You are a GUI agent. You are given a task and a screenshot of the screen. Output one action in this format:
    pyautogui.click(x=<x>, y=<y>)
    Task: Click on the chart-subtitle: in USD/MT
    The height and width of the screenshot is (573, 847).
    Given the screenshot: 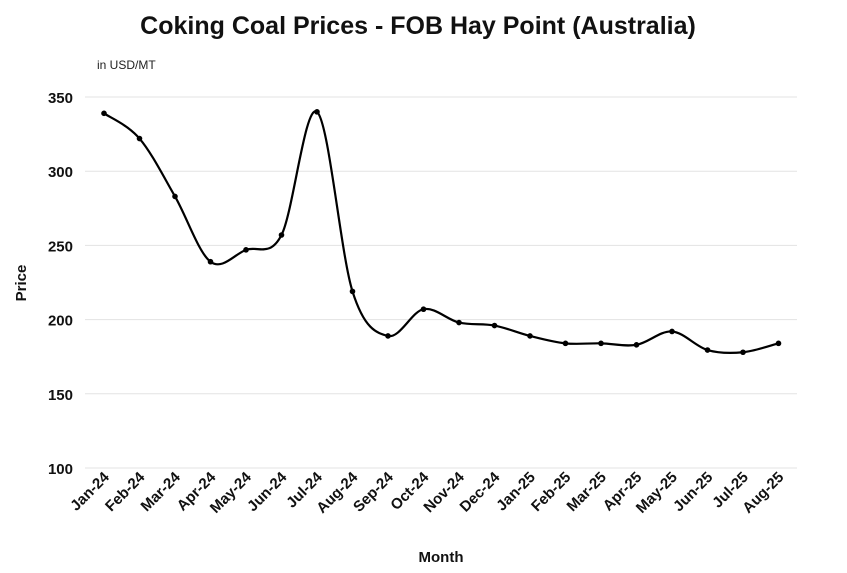 What is the action you would take?
    pyautogui.click(x=126, y=65)
    